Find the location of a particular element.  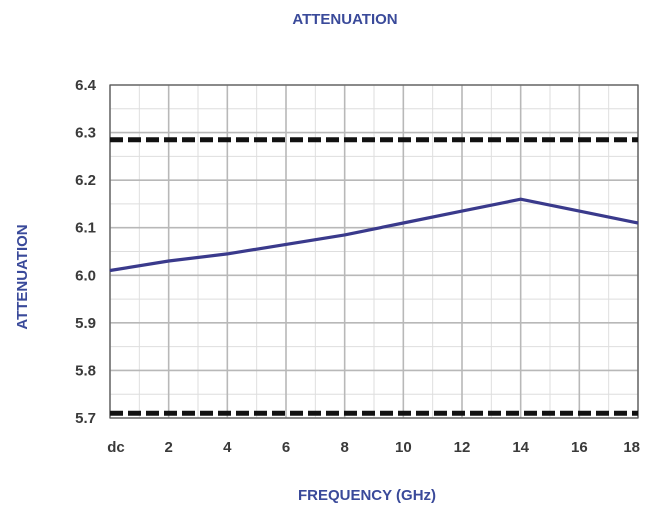

series-line is located at coordinates (374, 235).